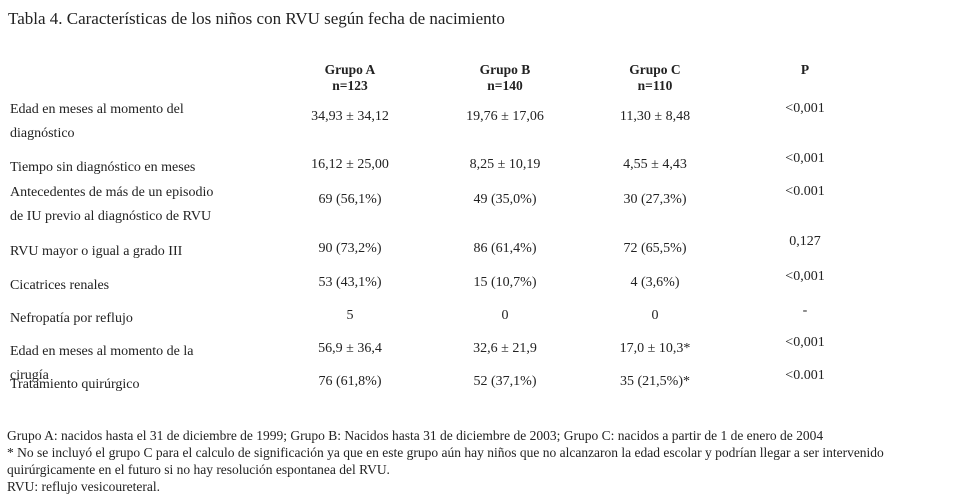  I want to click on cell-value: 11,30 ± 8,48, so click(655, 116).